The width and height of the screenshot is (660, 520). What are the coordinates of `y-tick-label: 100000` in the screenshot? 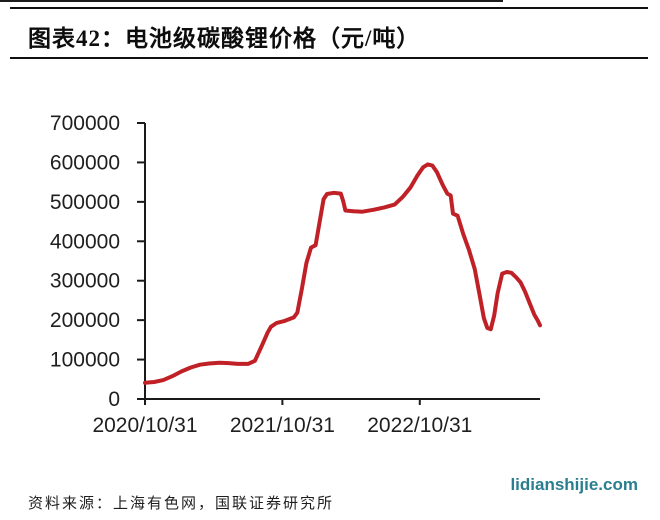 It's located at (85, 360).